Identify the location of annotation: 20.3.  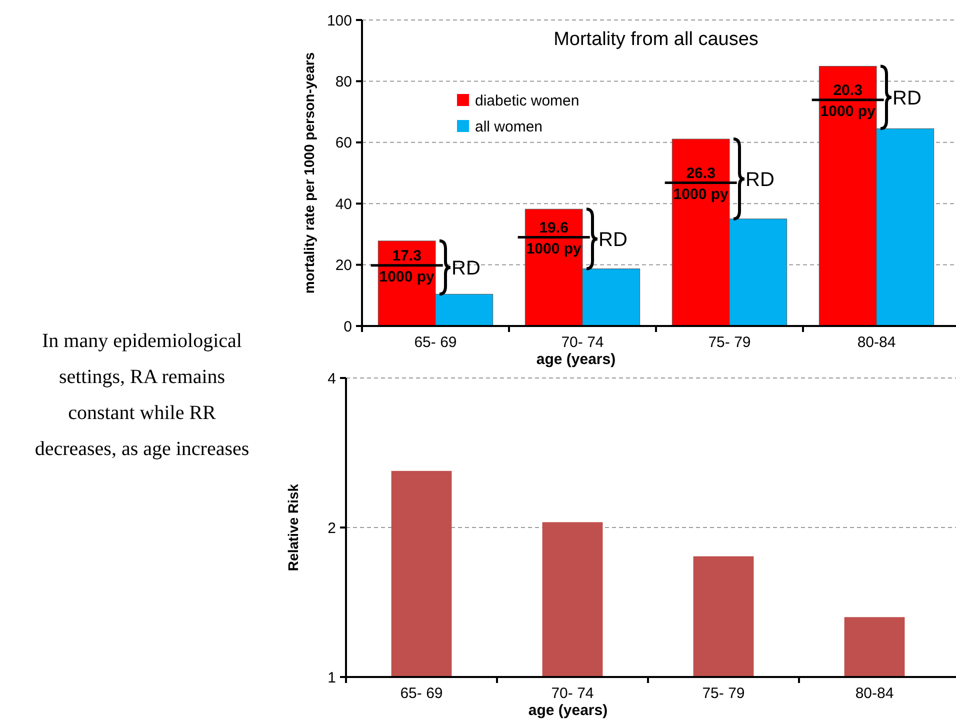
(847, 90).